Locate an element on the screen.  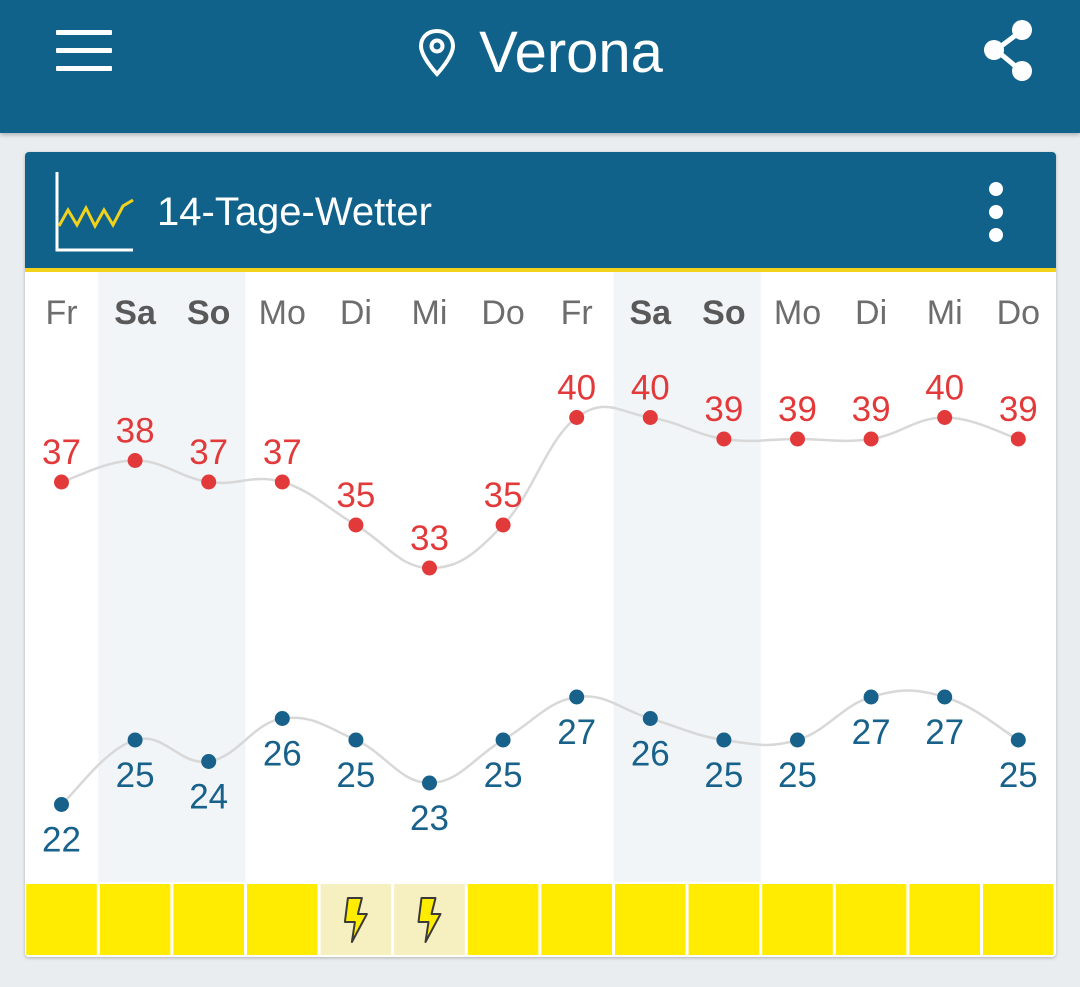
app-bar: Verona is located at coordinates (540, 66).